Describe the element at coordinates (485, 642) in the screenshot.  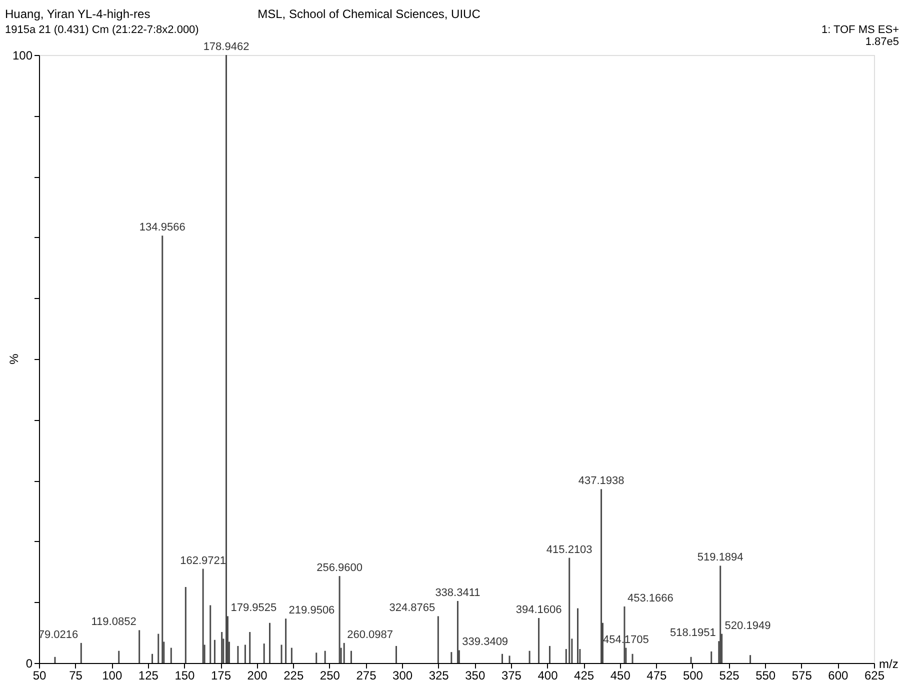
I see `annotation: 339.3409` at that location.